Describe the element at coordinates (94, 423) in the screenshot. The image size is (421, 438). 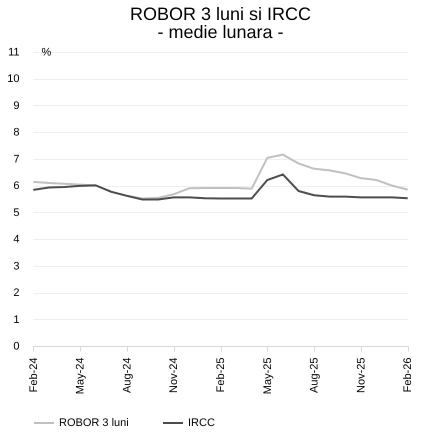
I see `legend-label: ROBOR 3 luni` at that location.